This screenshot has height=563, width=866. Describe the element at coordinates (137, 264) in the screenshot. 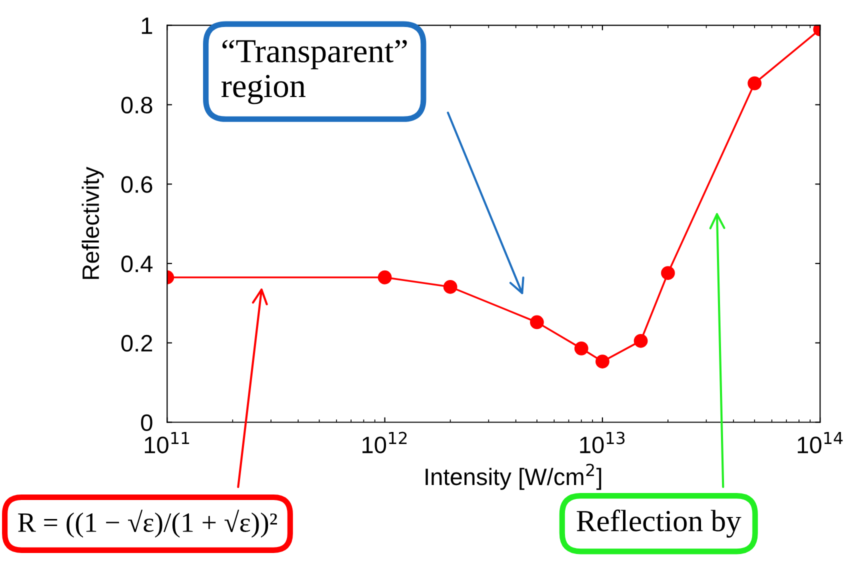

I see `y-tick-label: 0.4` at that location.